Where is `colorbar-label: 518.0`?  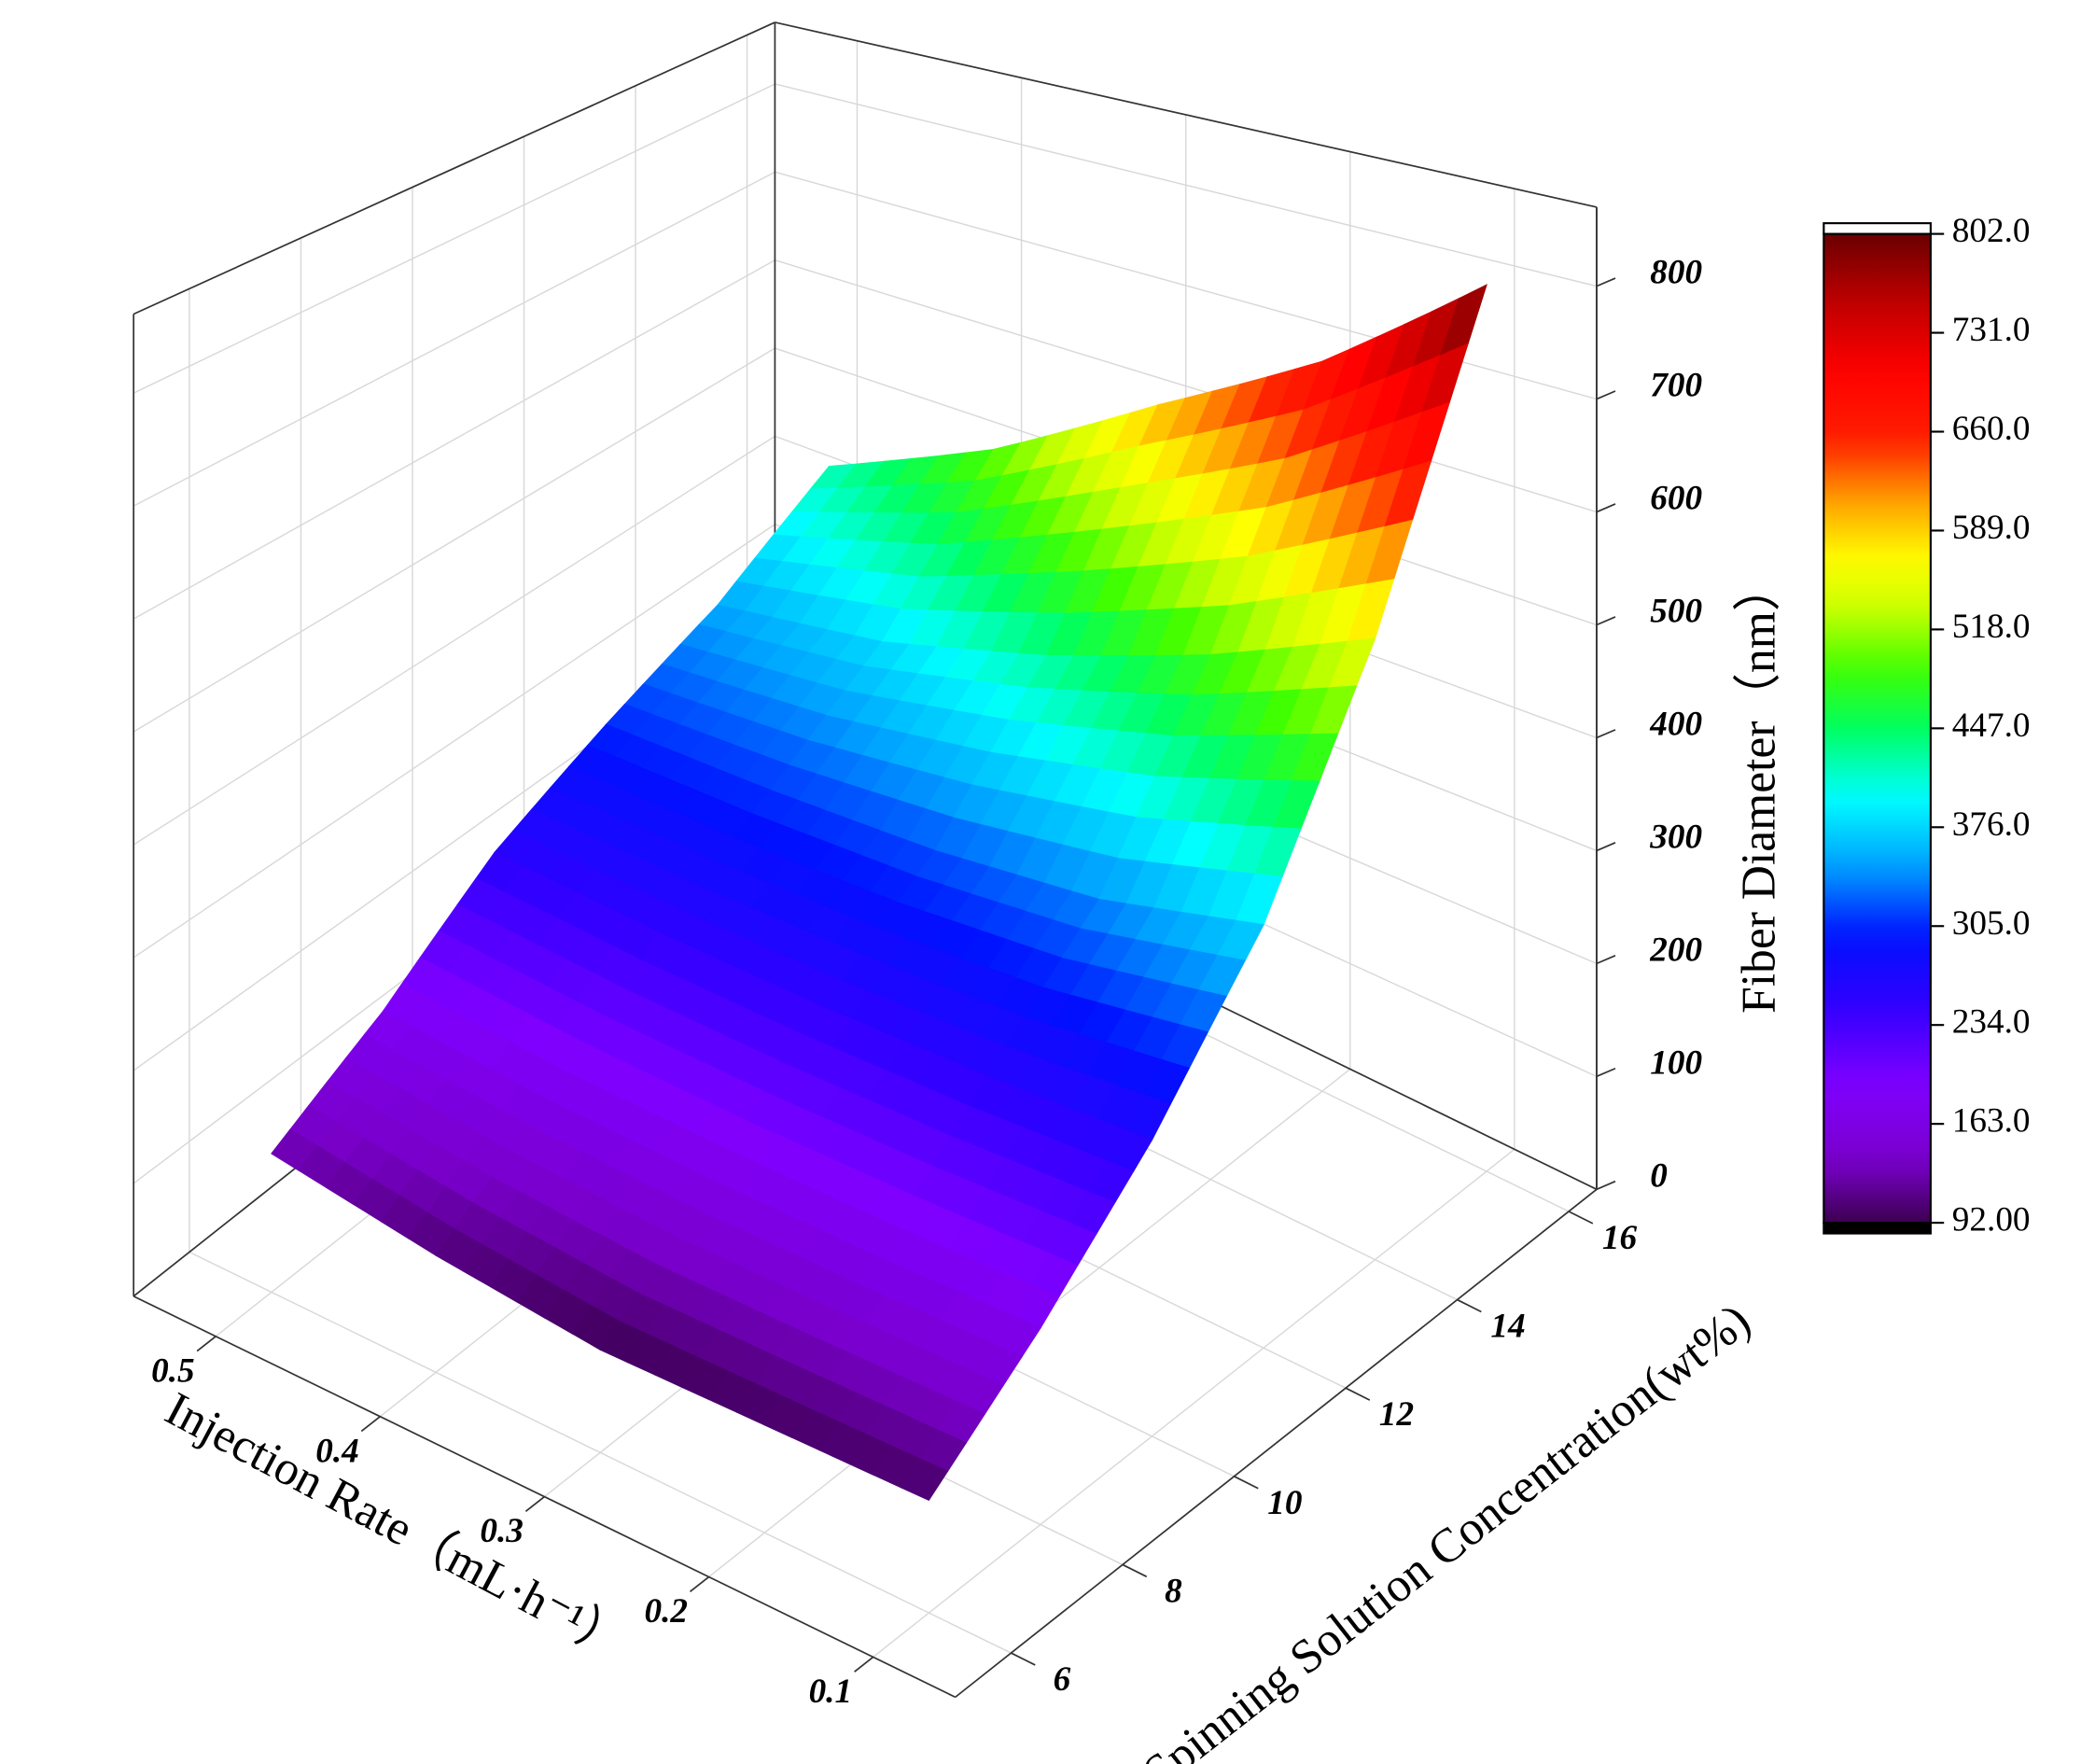 colorbar-label: 518.0 is located at coordinates (1991, 627).